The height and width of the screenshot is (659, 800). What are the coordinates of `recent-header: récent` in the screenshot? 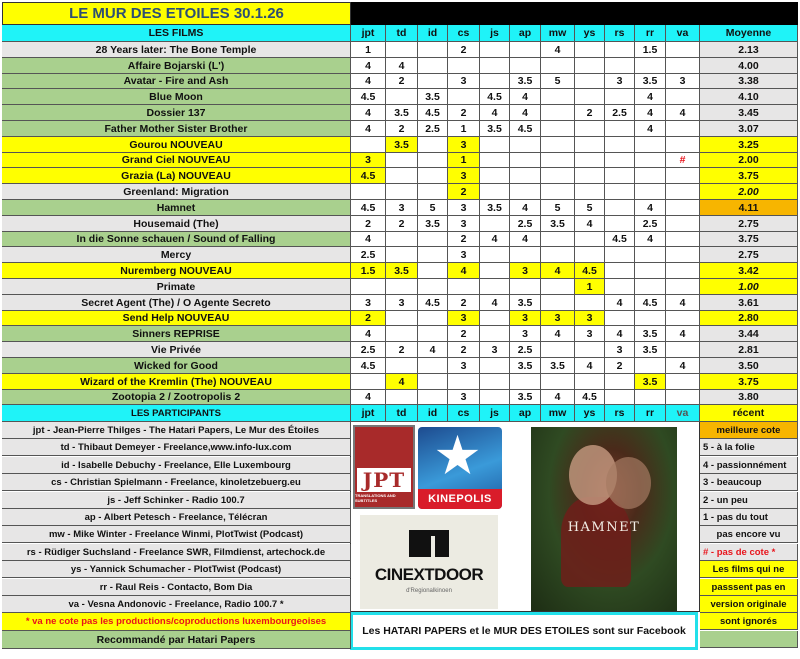 It's located at (749, 413).